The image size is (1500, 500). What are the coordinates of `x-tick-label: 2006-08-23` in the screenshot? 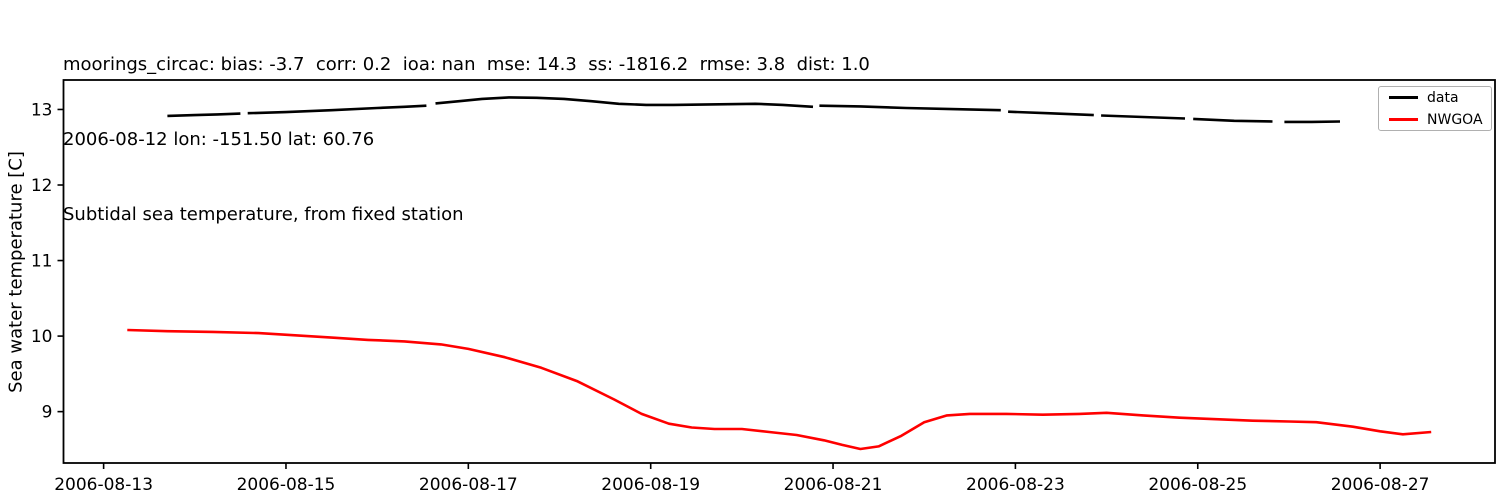 It's located at (1015, 485).